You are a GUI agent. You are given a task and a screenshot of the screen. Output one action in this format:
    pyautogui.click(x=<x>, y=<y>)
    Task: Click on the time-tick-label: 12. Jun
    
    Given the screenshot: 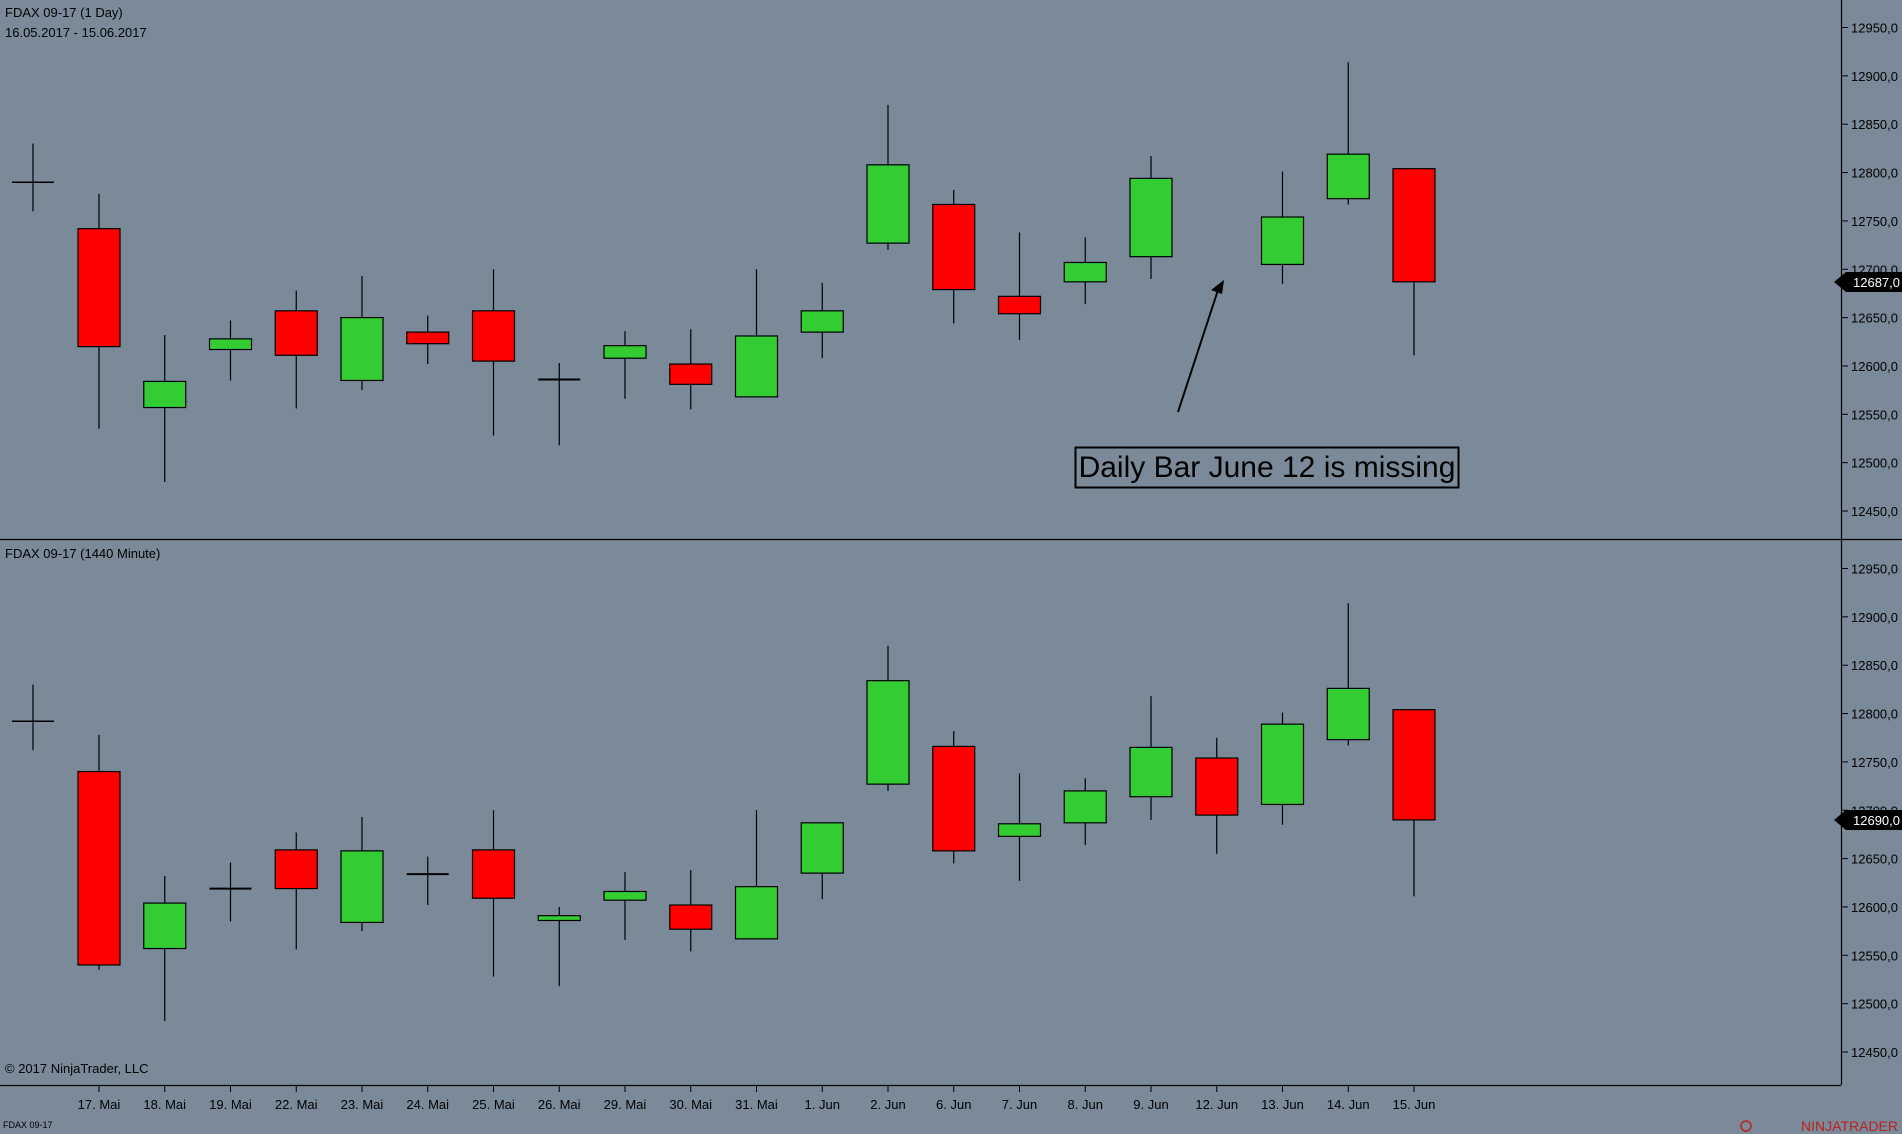 What is the action you would take?
    pyautogui.click(x=1216, y=1104)
    